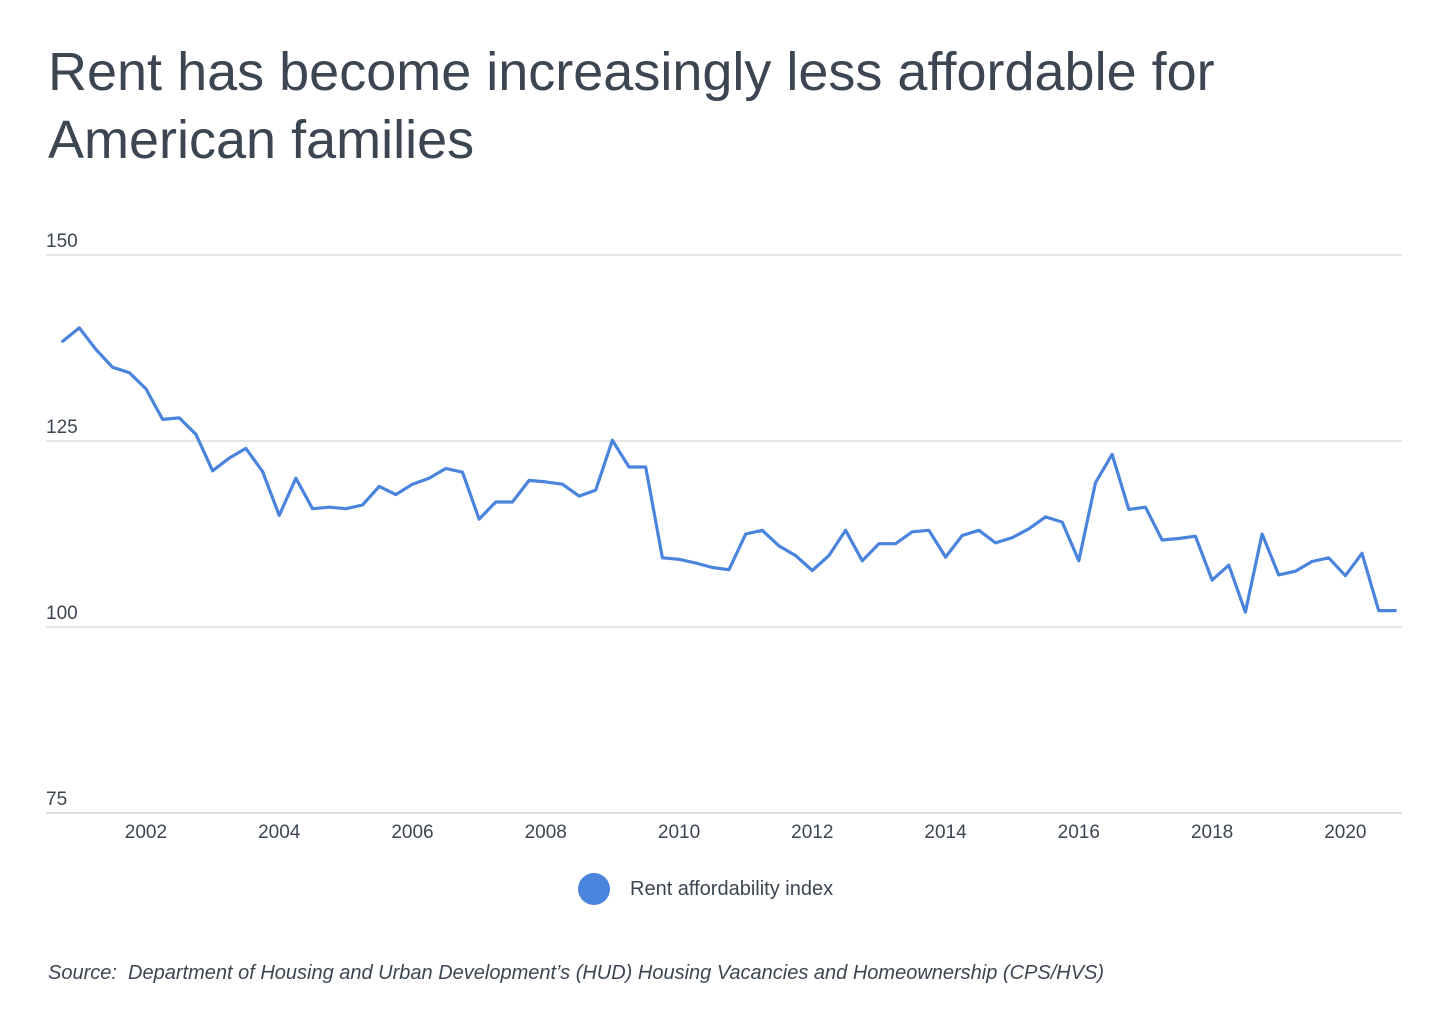  Describe the element at coordinates (732, 888) in the screenshot. I see `legend-label: Rent affordability index` at that location.